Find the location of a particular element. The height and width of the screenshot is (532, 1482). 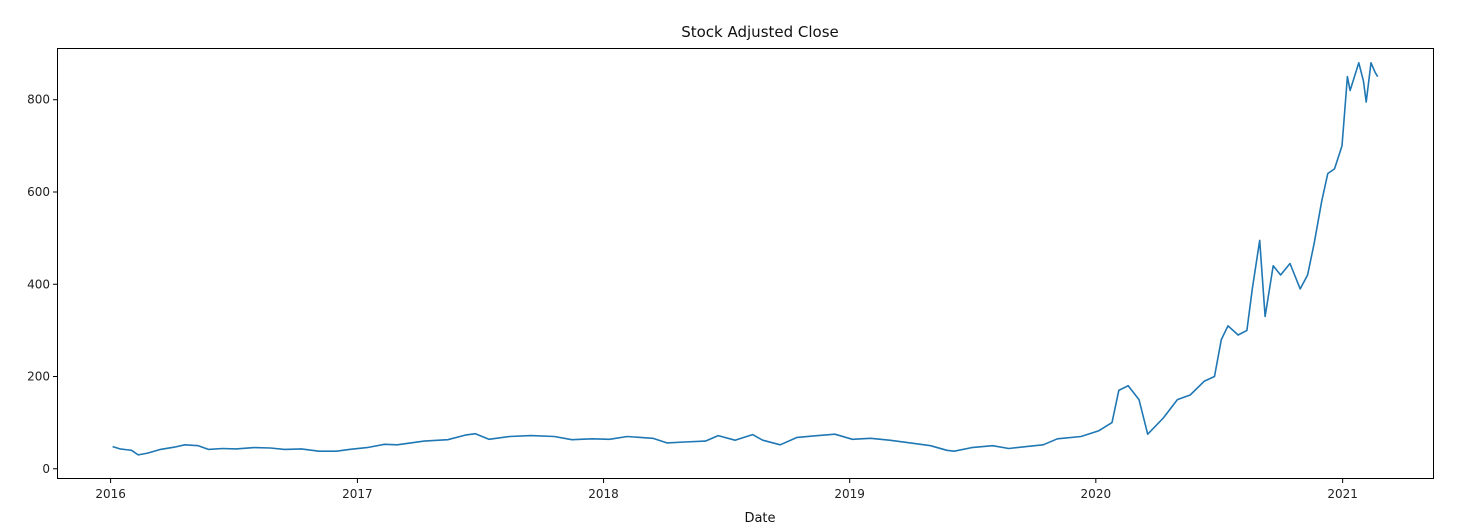

x-axis-label: Date is located at coordinates (759, 518).